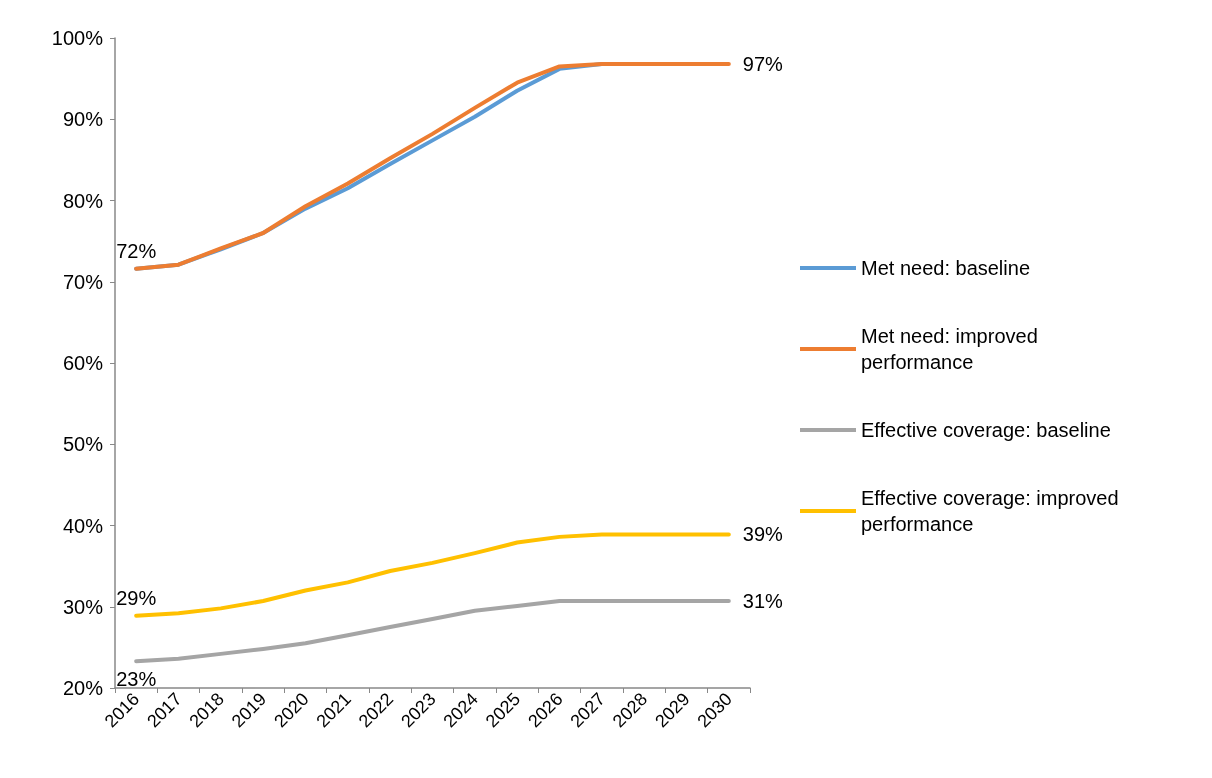  Describe the element at coordinates (136, 597) in the screenshot. I see `data-label: 29%` at that location.